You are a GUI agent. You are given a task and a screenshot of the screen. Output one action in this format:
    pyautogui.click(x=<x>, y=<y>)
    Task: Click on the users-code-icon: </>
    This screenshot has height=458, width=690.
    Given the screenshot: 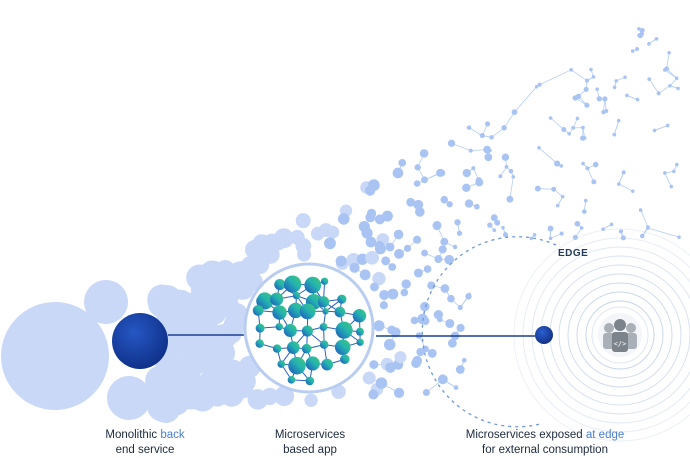 What is the action you would take?
    pyautogui.click(x=620, y=335)
    